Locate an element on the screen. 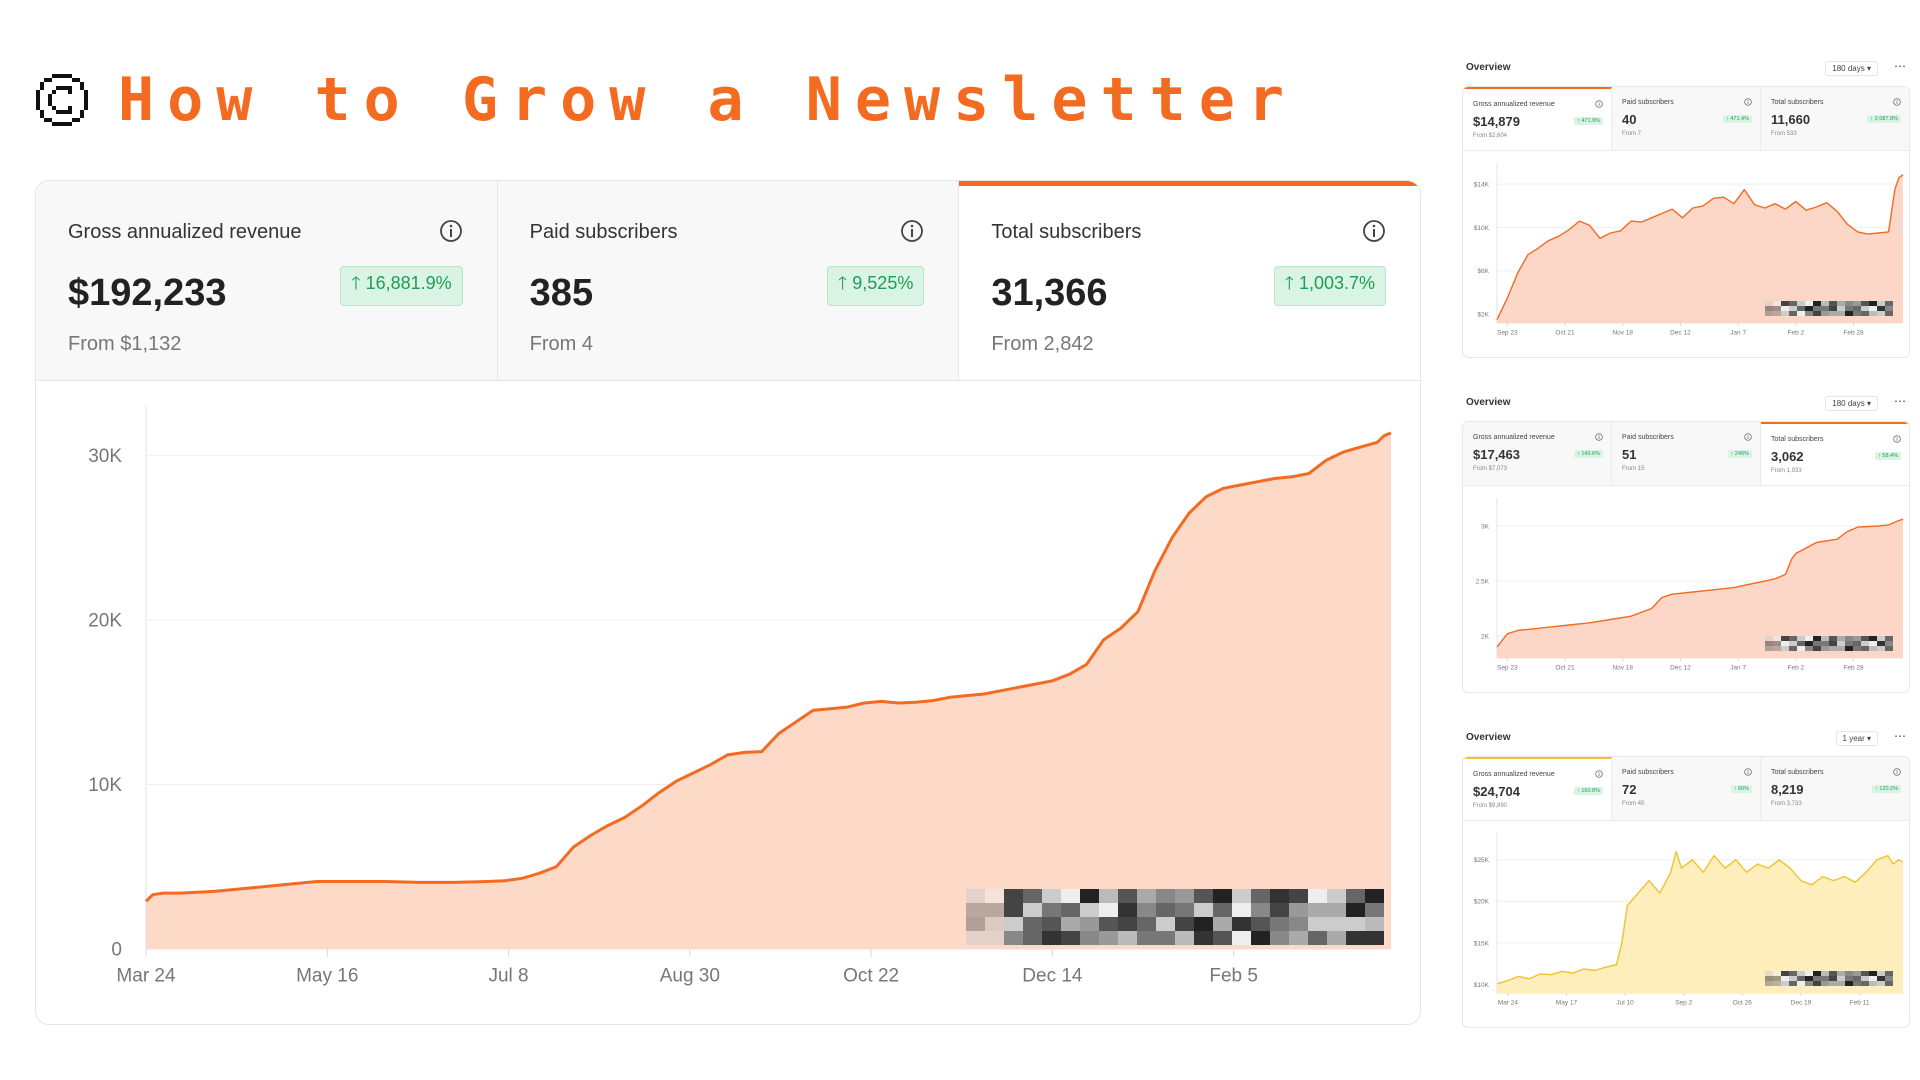 The width and height of the screenshot is (1920, 1080). metric-tab: Paid subscribers 72 ↑ 60% From 45 is located at coordinates (1686, 788).